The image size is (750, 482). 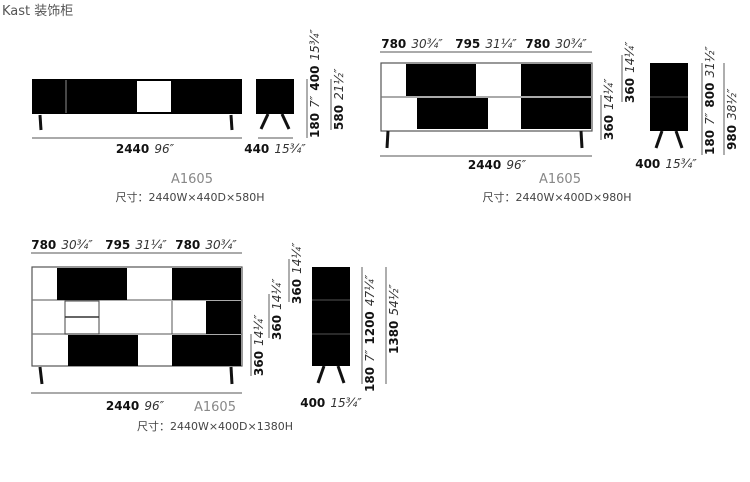 I want to click on height-dimension: 180 7″ 400 15¾″, so click(x=313, y=83).